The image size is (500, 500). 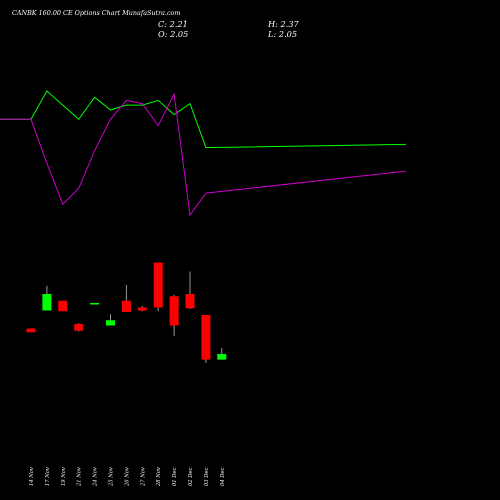 What do you see at coordinates (283, 24) in the screenshot?
I see `high-readout: H: 2.37` at bounding box center [283, 24].